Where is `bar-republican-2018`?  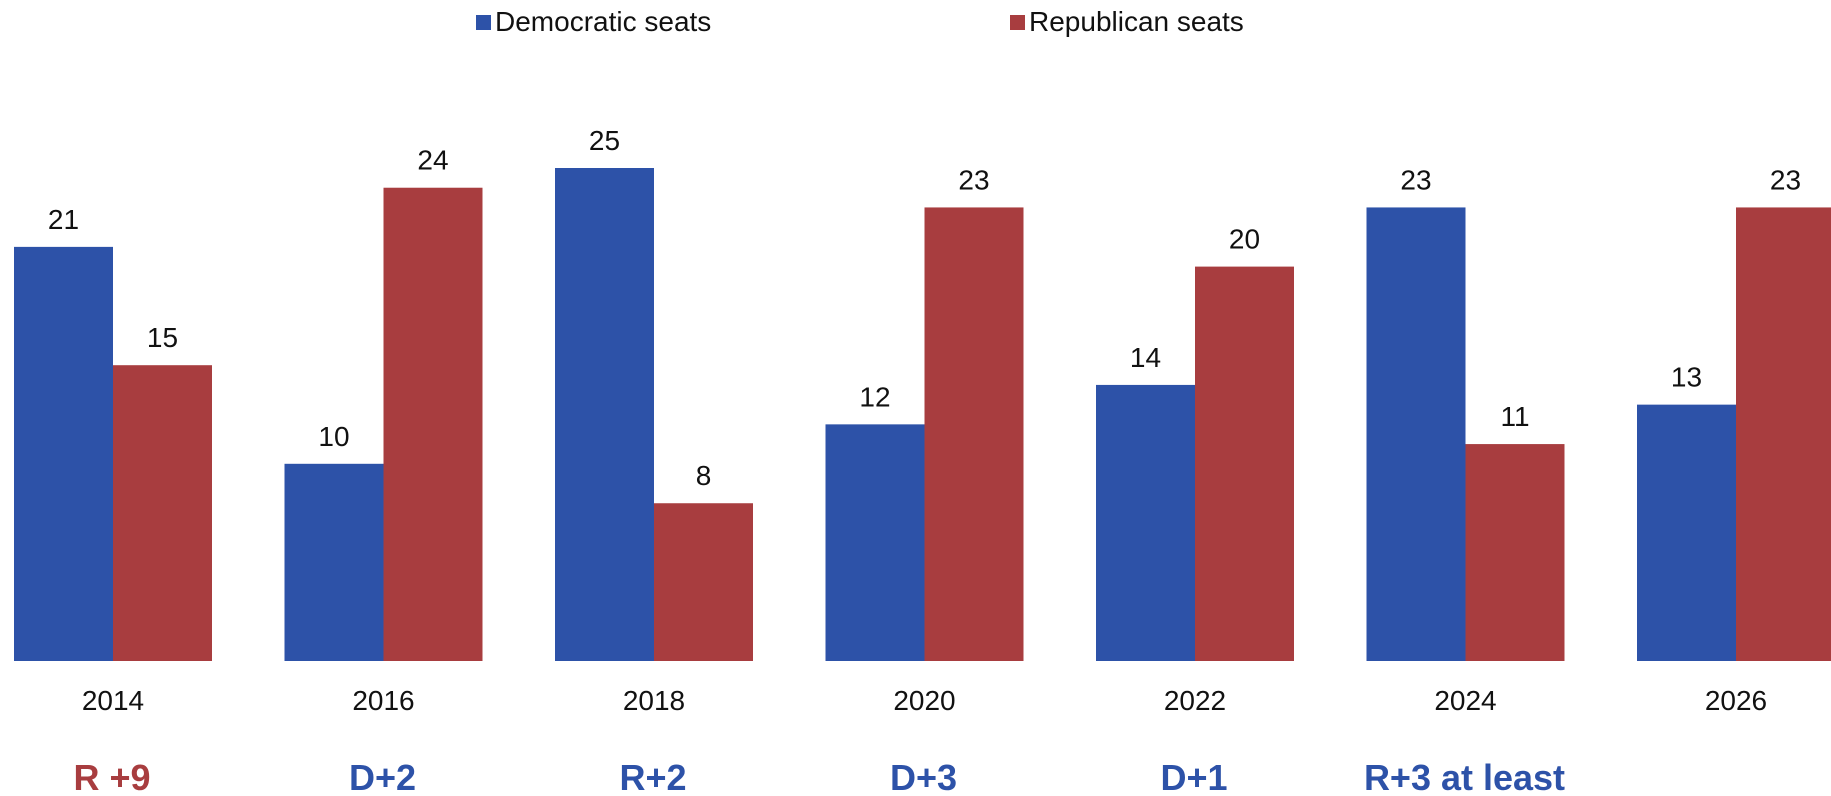
bar-republican-2018 is located at coordinates (703, 582).